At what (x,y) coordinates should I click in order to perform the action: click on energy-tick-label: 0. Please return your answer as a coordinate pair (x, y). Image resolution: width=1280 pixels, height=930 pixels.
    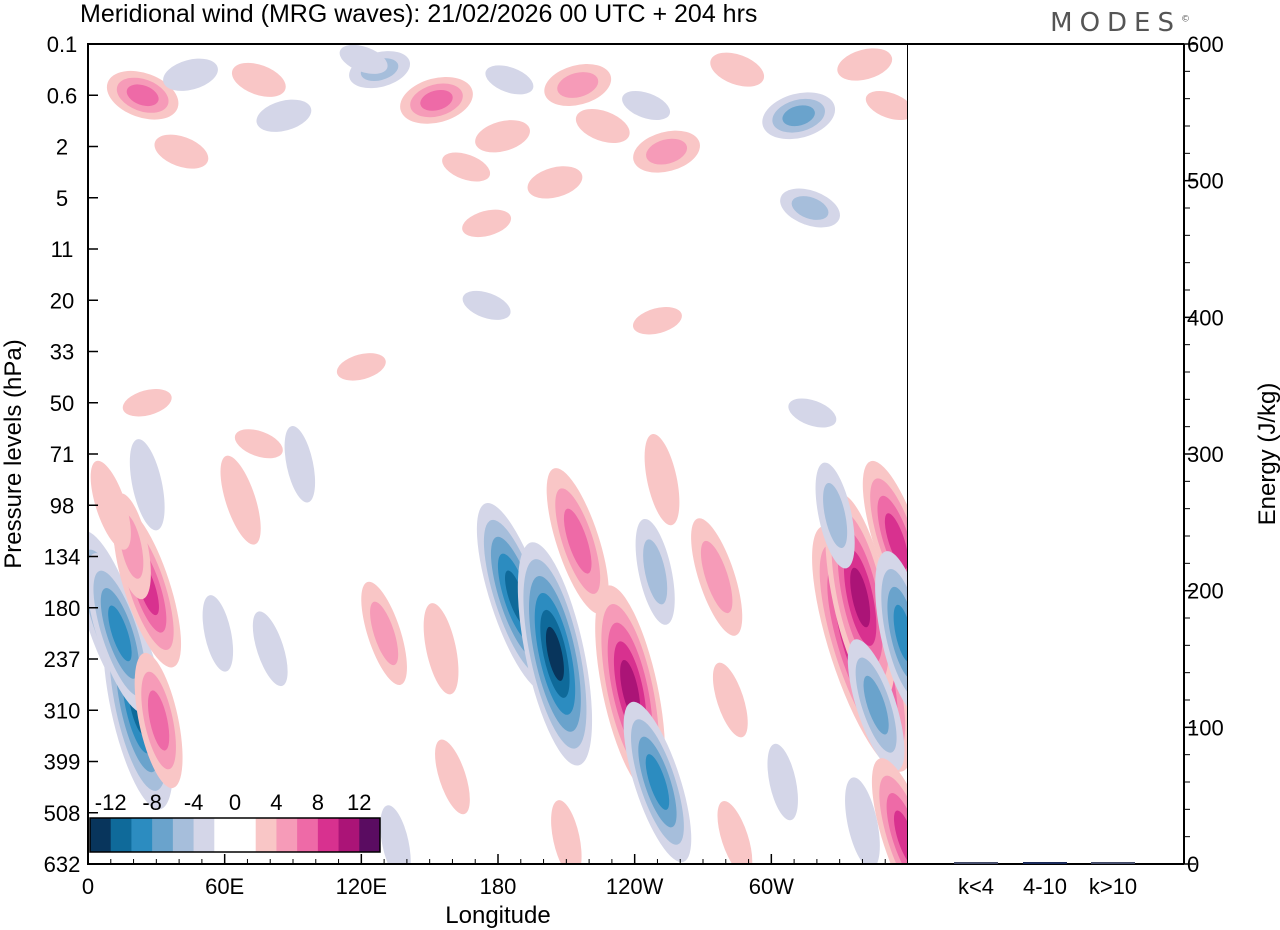
    Looking at the image, I should click on (1193, 864).